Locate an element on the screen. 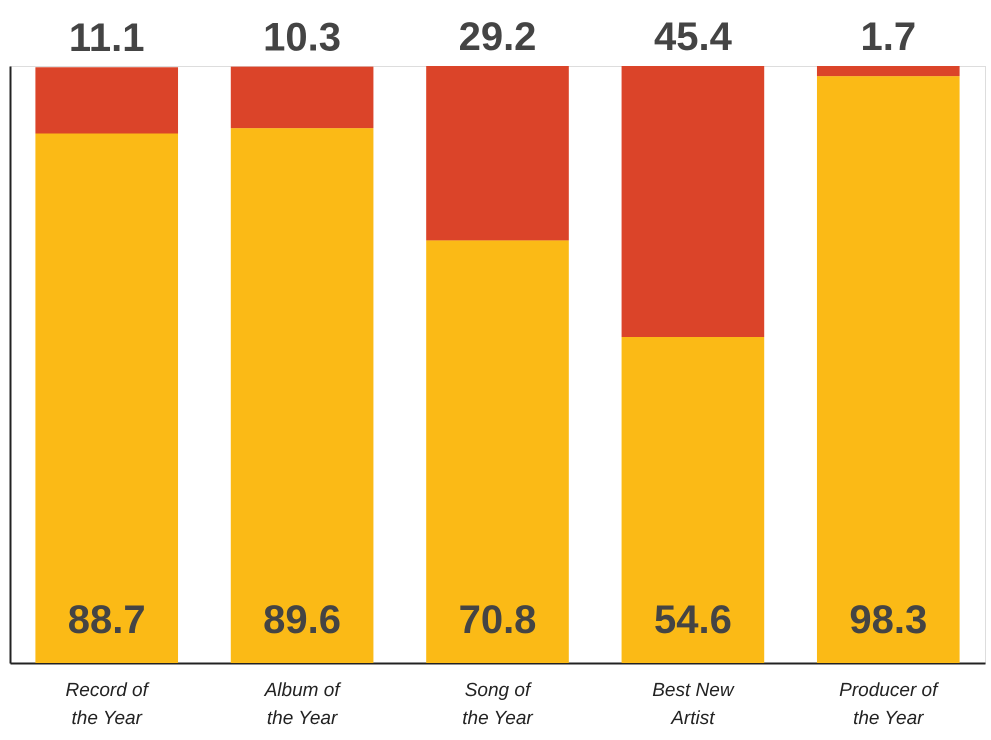 The image size is (991, 740). data-label: 29.2 is located at coordinates (497, 37).